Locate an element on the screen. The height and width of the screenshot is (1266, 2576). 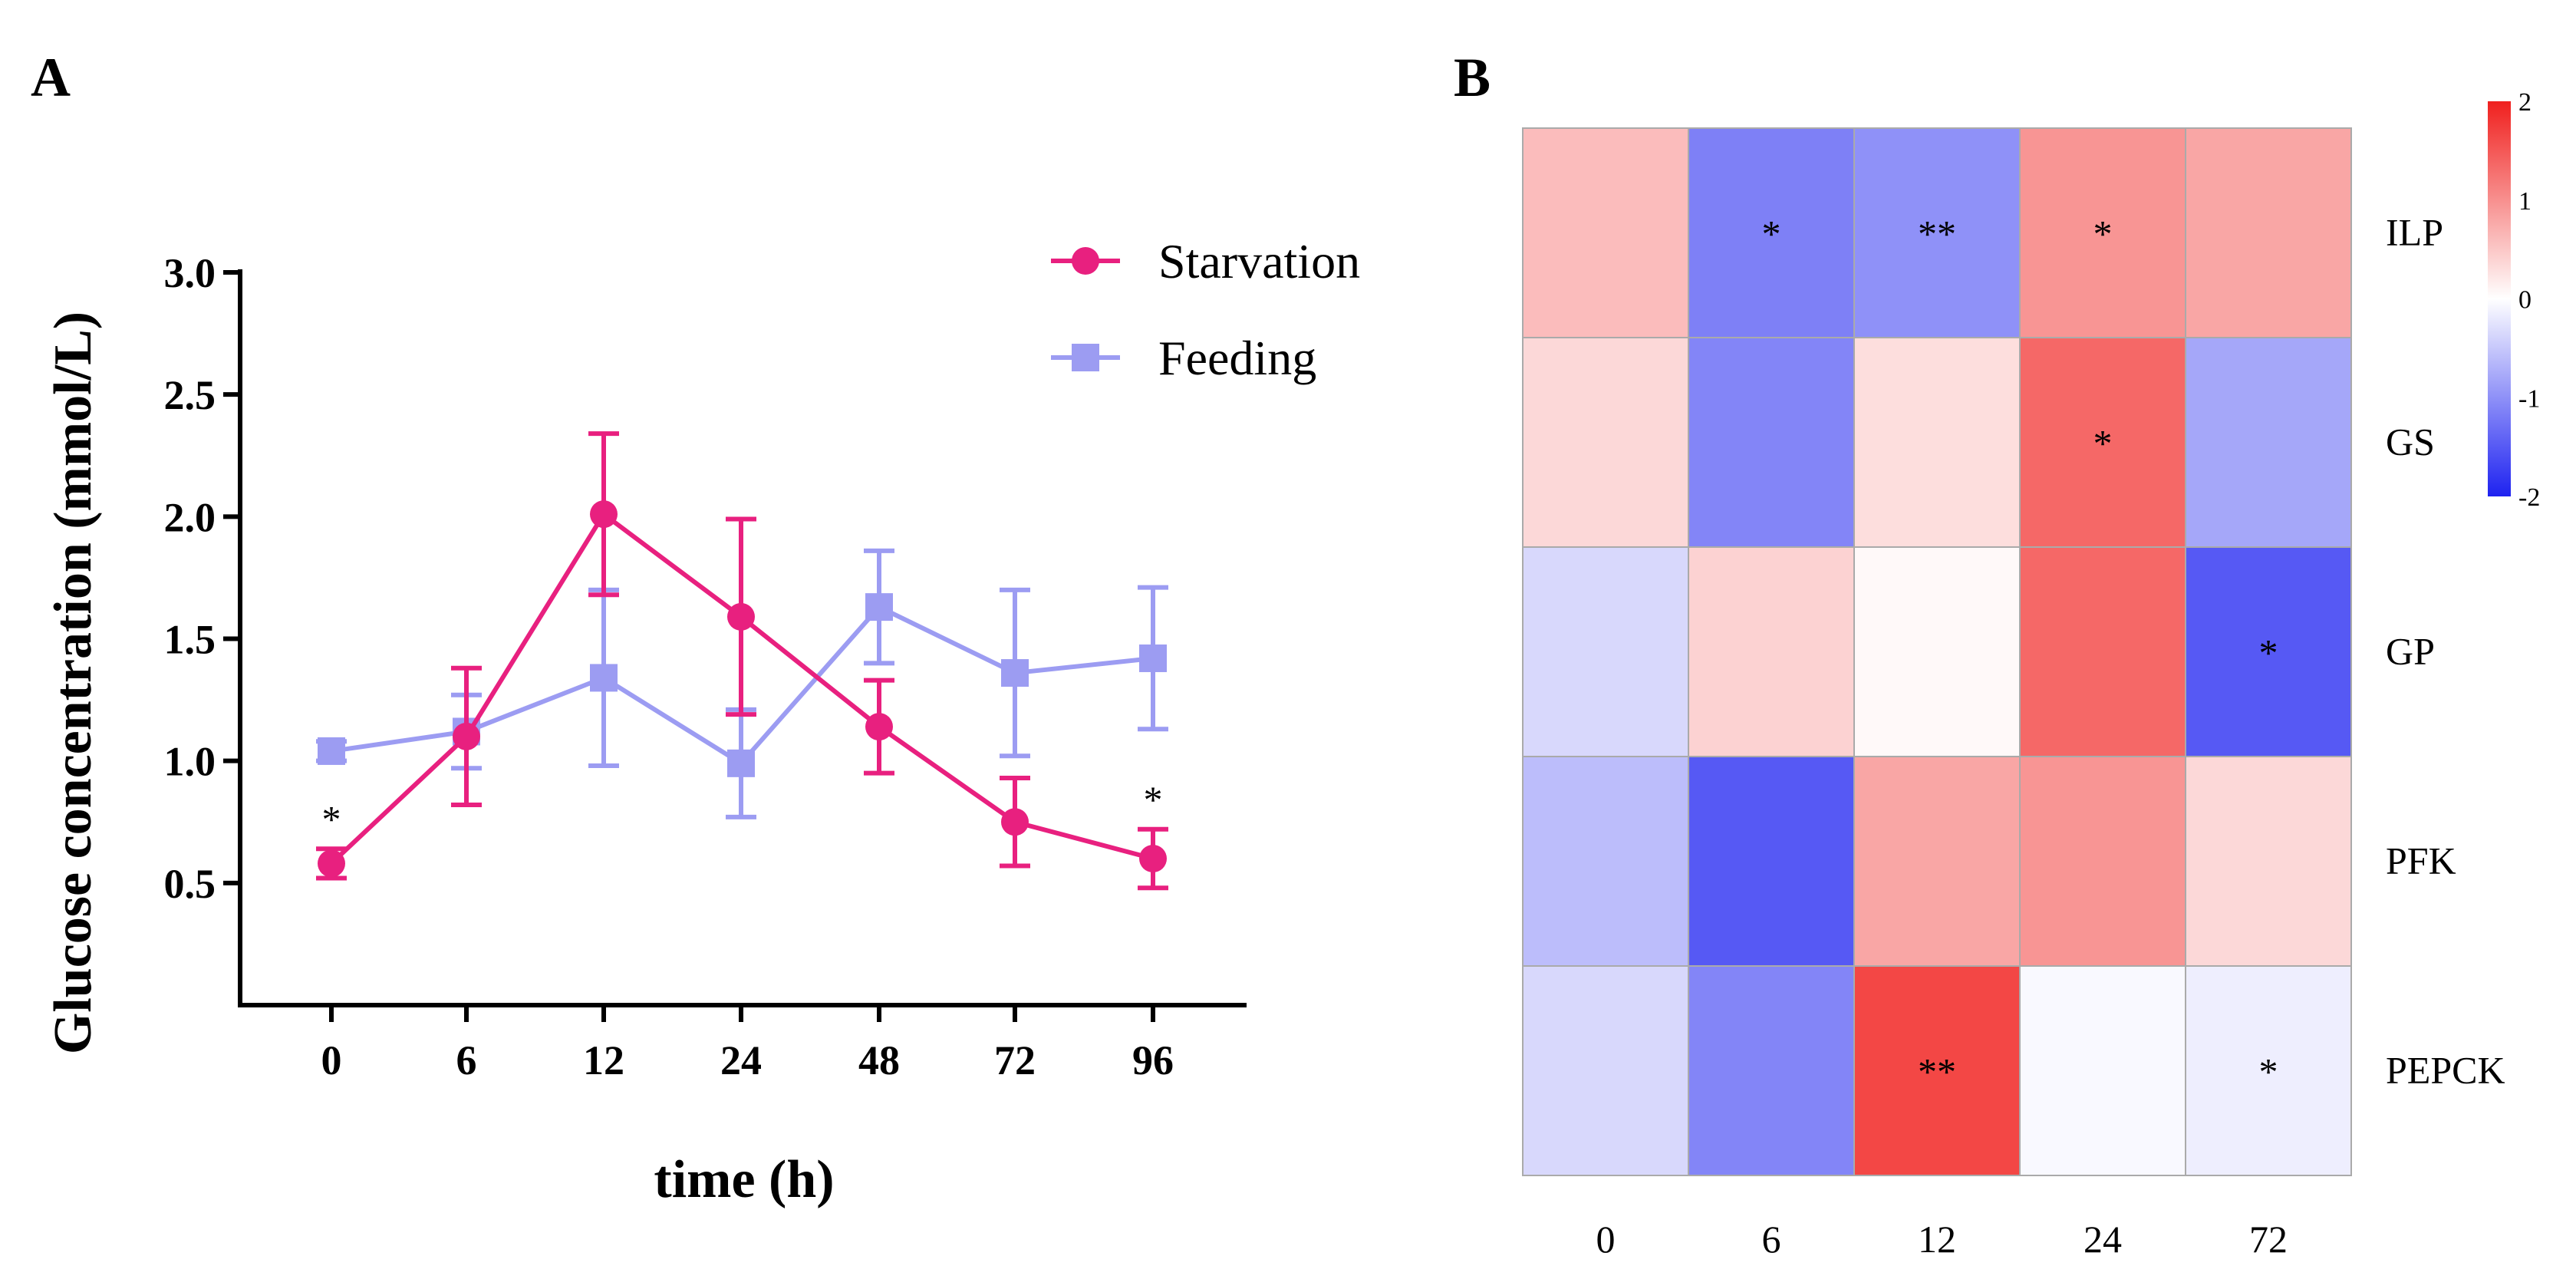
x-tick-label: 0 is located at coordinates (331, 1060).